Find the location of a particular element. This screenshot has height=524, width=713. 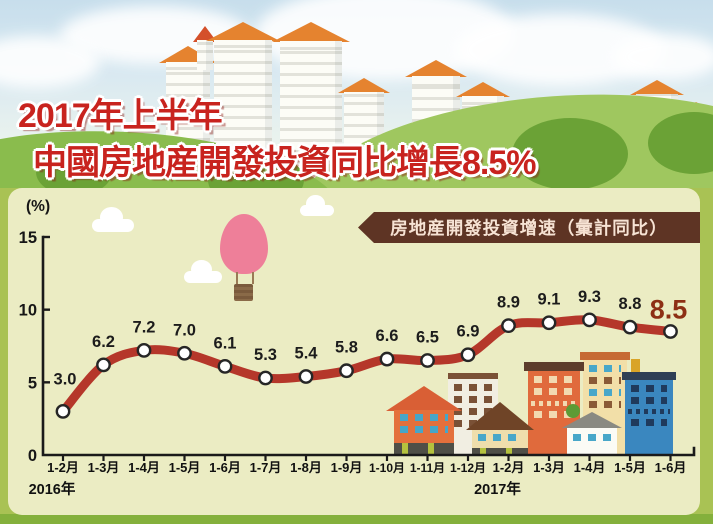

headline-line-2: 中國房地産開發投資同比增長8.5% is located at coordinates (284, 163).